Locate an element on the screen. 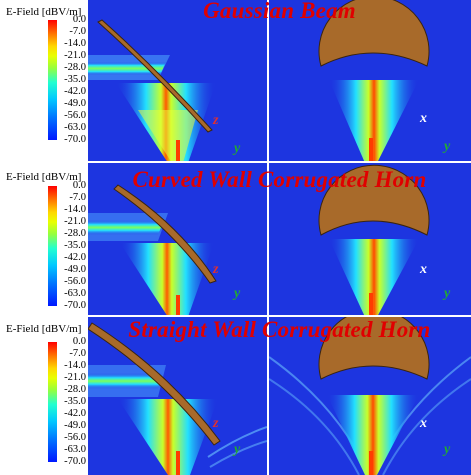 This screenshot has width=471, height=475. row-title: Straight Wall Corrugated Horn is located at coordinates (279, 329).